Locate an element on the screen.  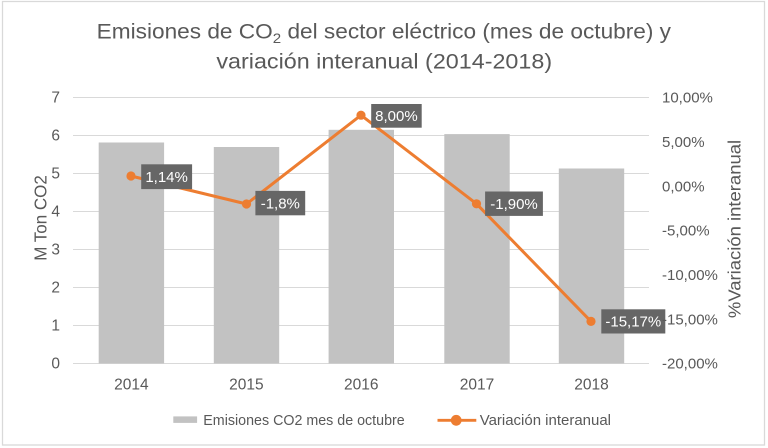
svg-text: 5,00% is located at coordinates (683, 142).